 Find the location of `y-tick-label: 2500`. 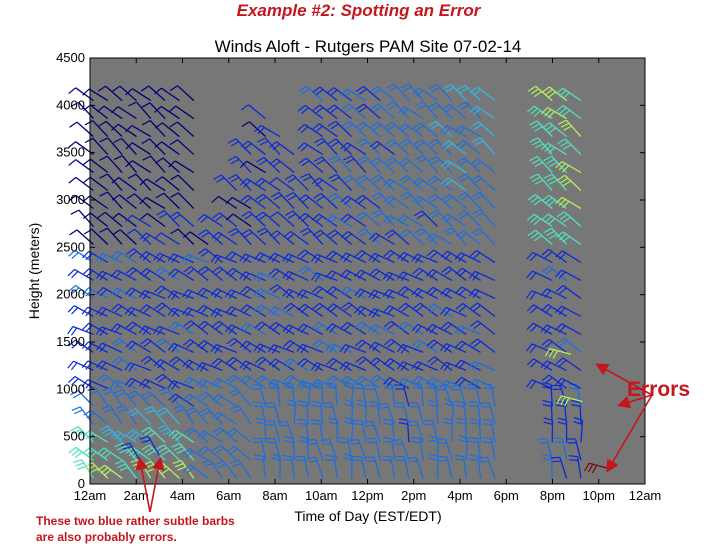

y-tick-label: 2500 is located at coordinates (70, 246).